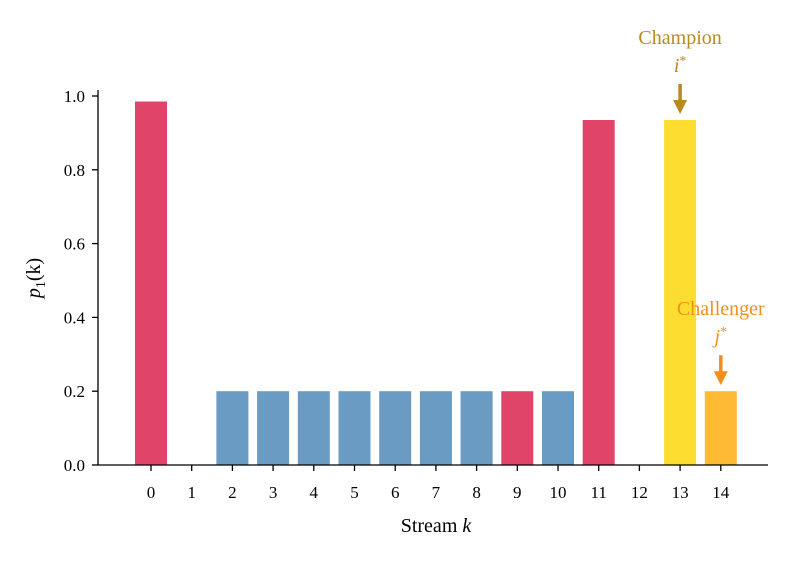  Describe the element at coordinates (34, 294) in the screenshot. I see `y-axis-title-var: p` at that location.